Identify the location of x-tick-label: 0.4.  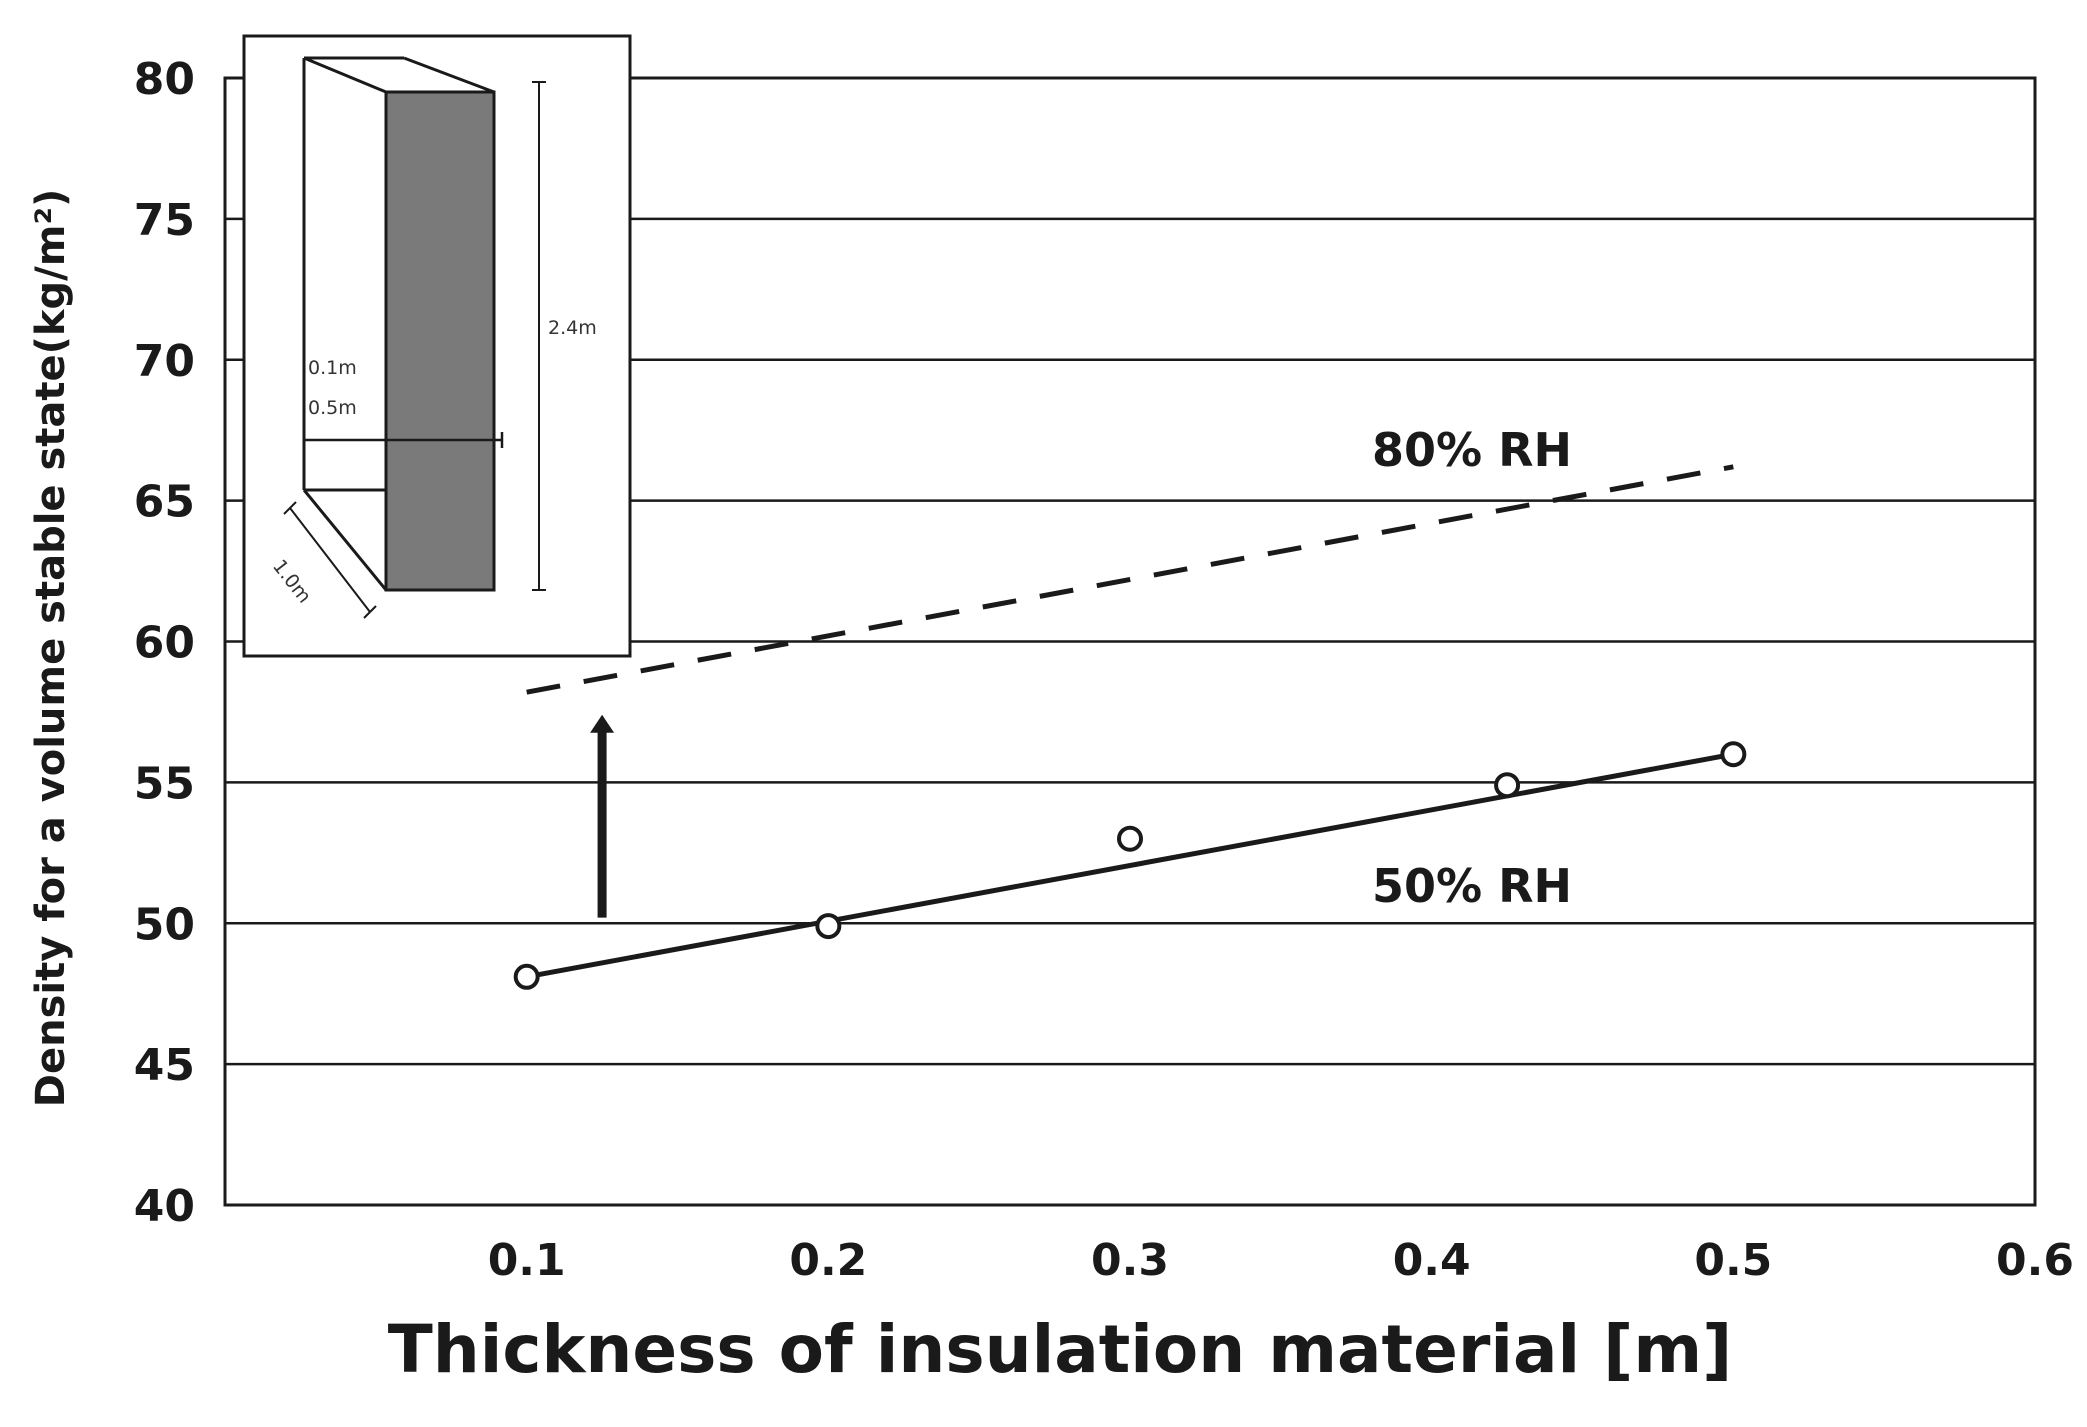
(1432, 1260).